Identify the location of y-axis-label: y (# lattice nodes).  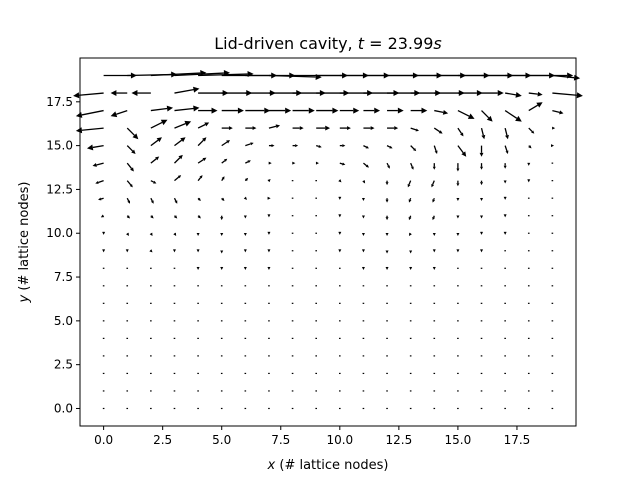
(24, 243).